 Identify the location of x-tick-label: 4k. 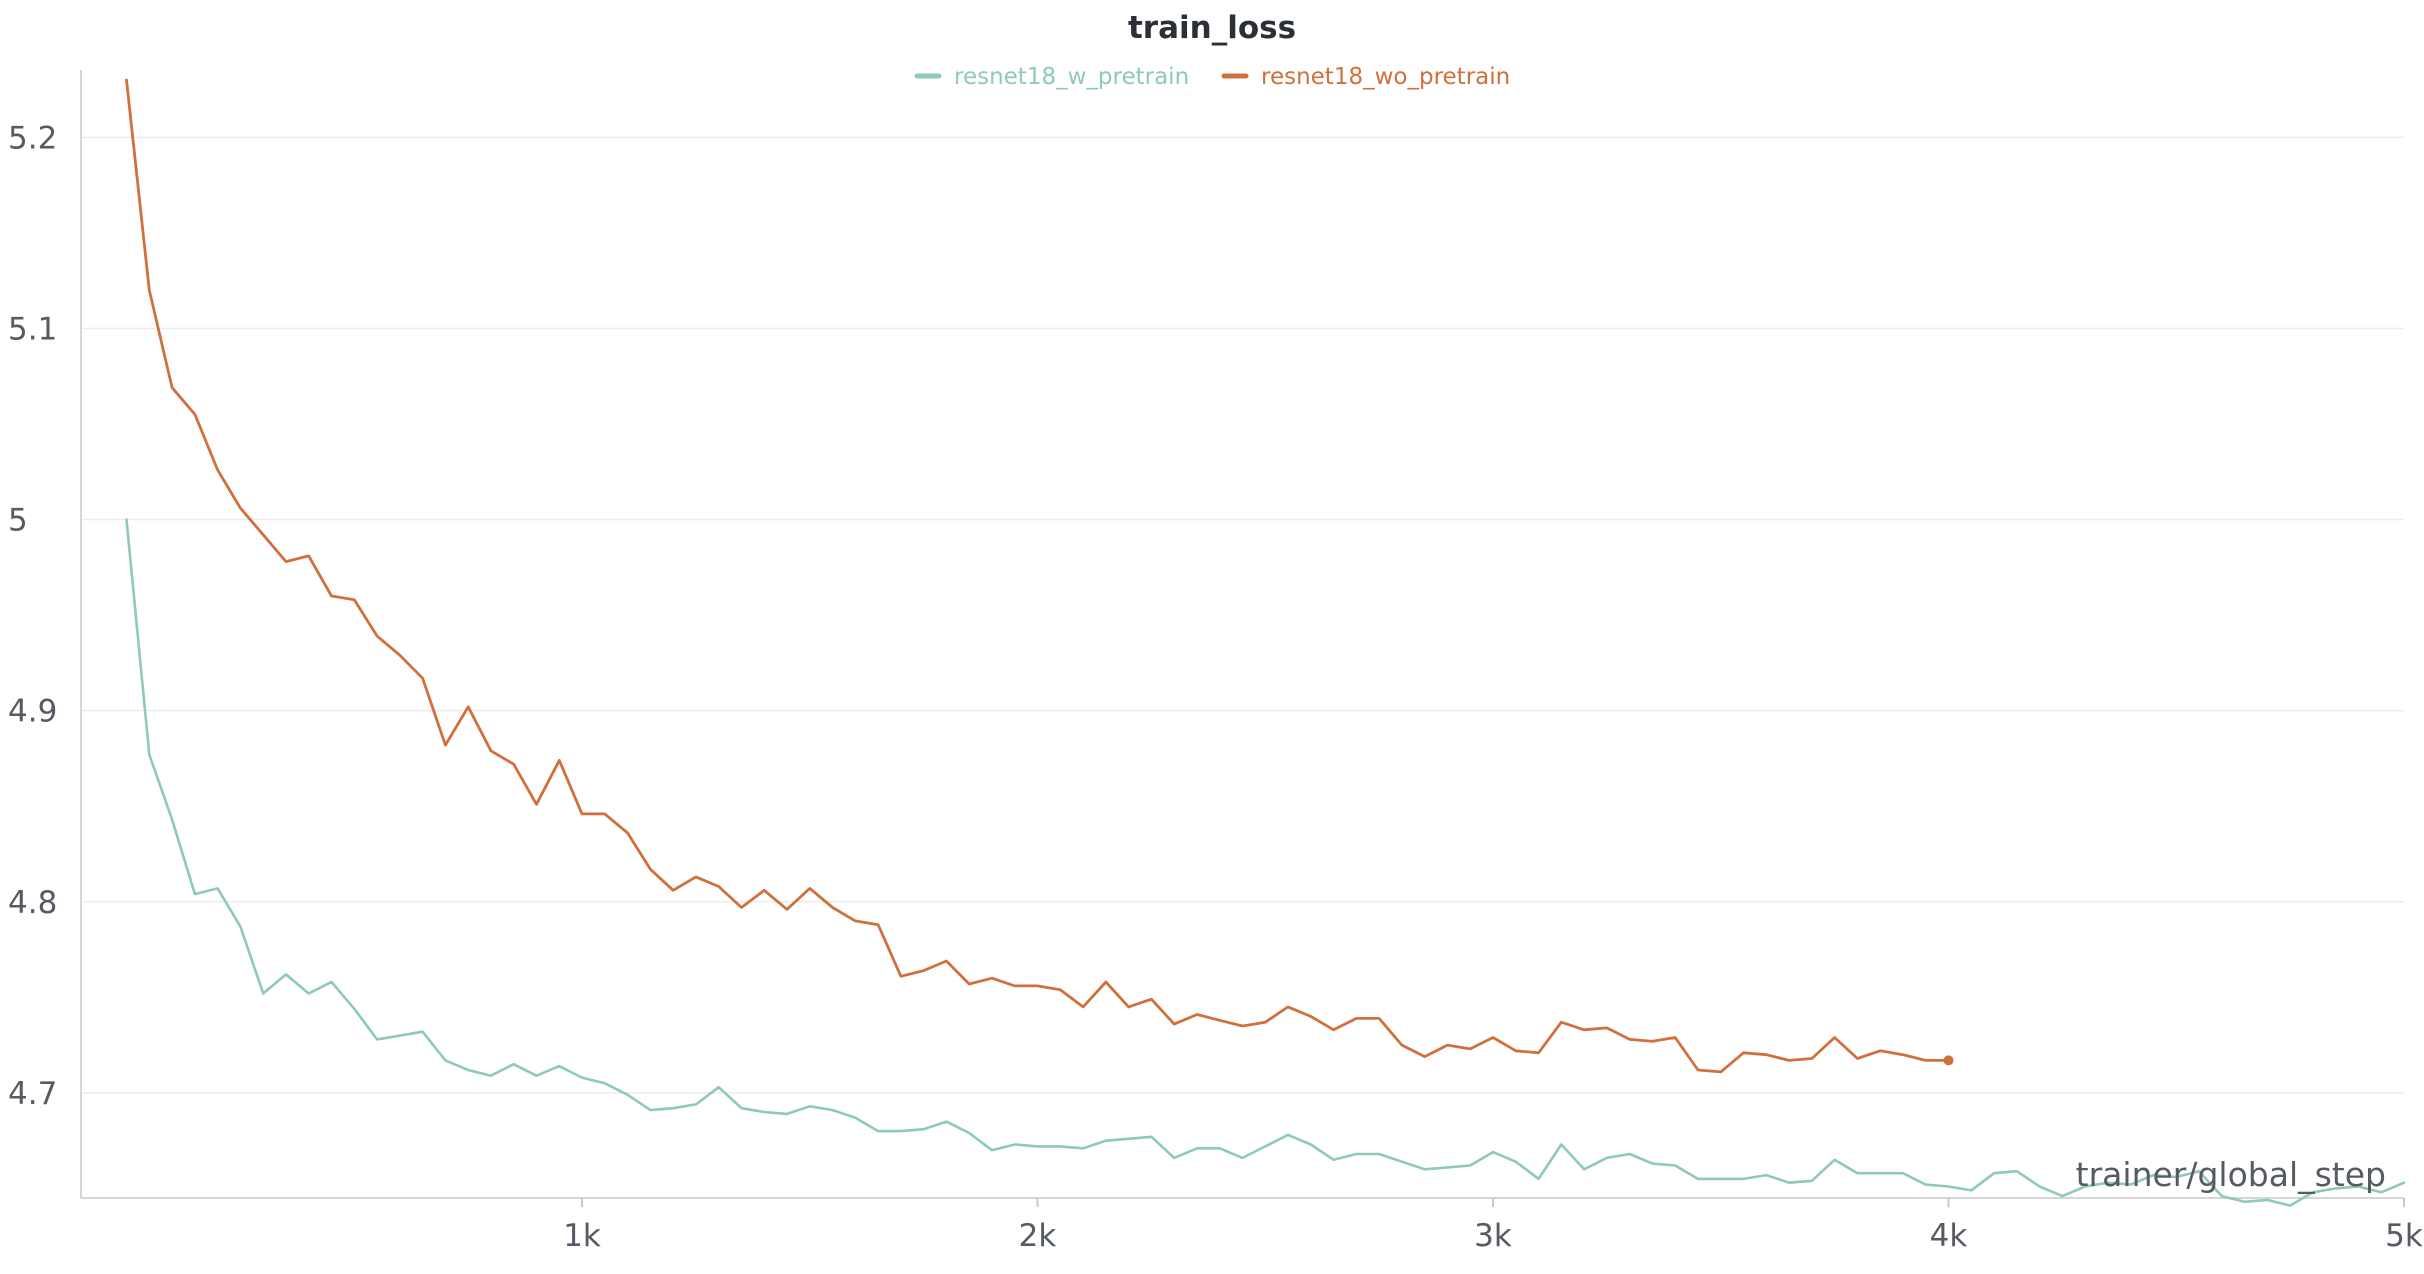
(1949, 1236).